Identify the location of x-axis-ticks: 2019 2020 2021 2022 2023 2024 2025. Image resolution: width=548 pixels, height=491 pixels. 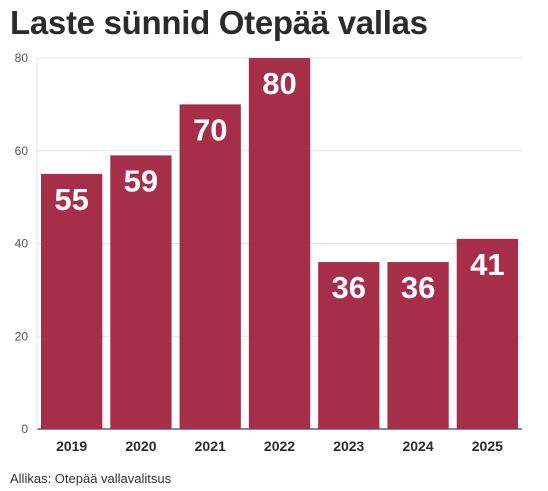
(279, 446).